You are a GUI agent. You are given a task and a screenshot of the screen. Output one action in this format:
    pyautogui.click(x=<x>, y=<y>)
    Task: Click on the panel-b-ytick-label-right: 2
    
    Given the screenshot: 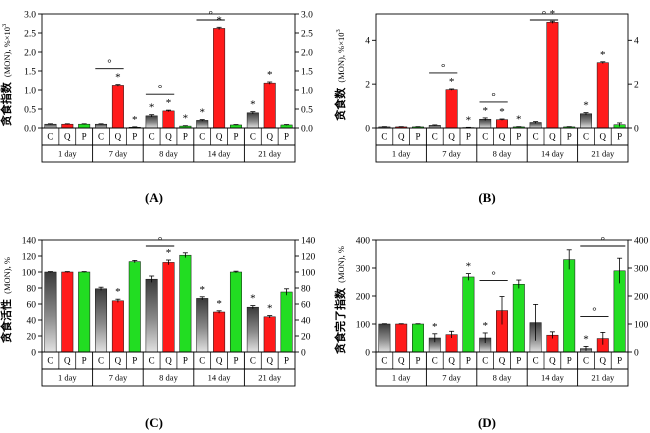 What is the action you would take?
    pyautogui.click(x=636, y=85)
    